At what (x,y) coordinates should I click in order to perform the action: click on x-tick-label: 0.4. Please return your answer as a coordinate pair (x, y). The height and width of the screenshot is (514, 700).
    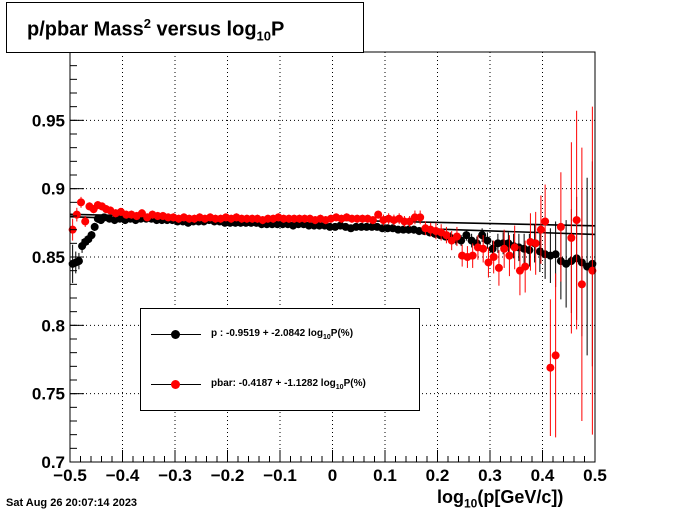
    Looking at the image, I should click on (543, 475).